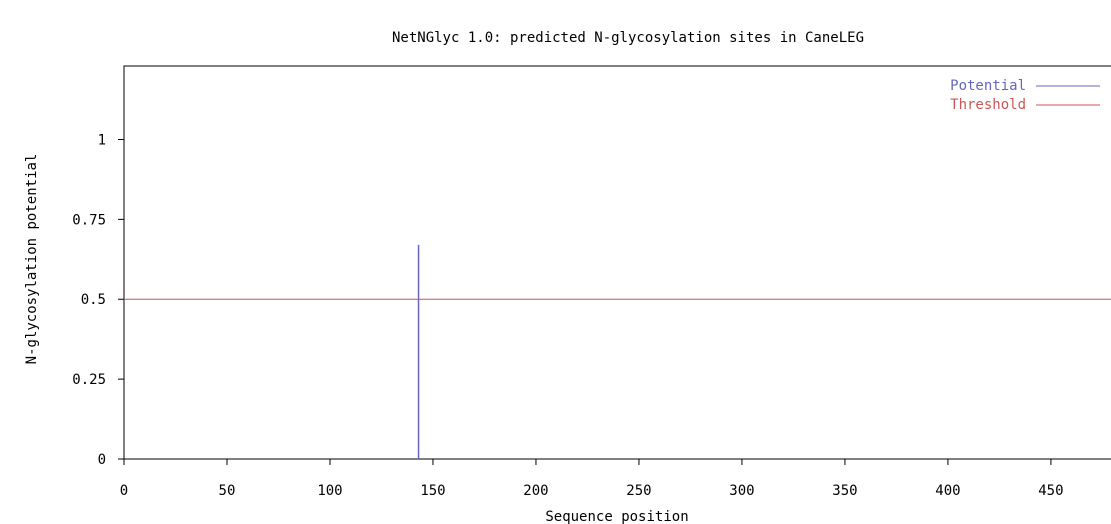 The width and height of the screenshot is (1111, 524). I want to click on x-axis: 0 50 100 150 200 250 300 350 400 450, so click(592, 479).